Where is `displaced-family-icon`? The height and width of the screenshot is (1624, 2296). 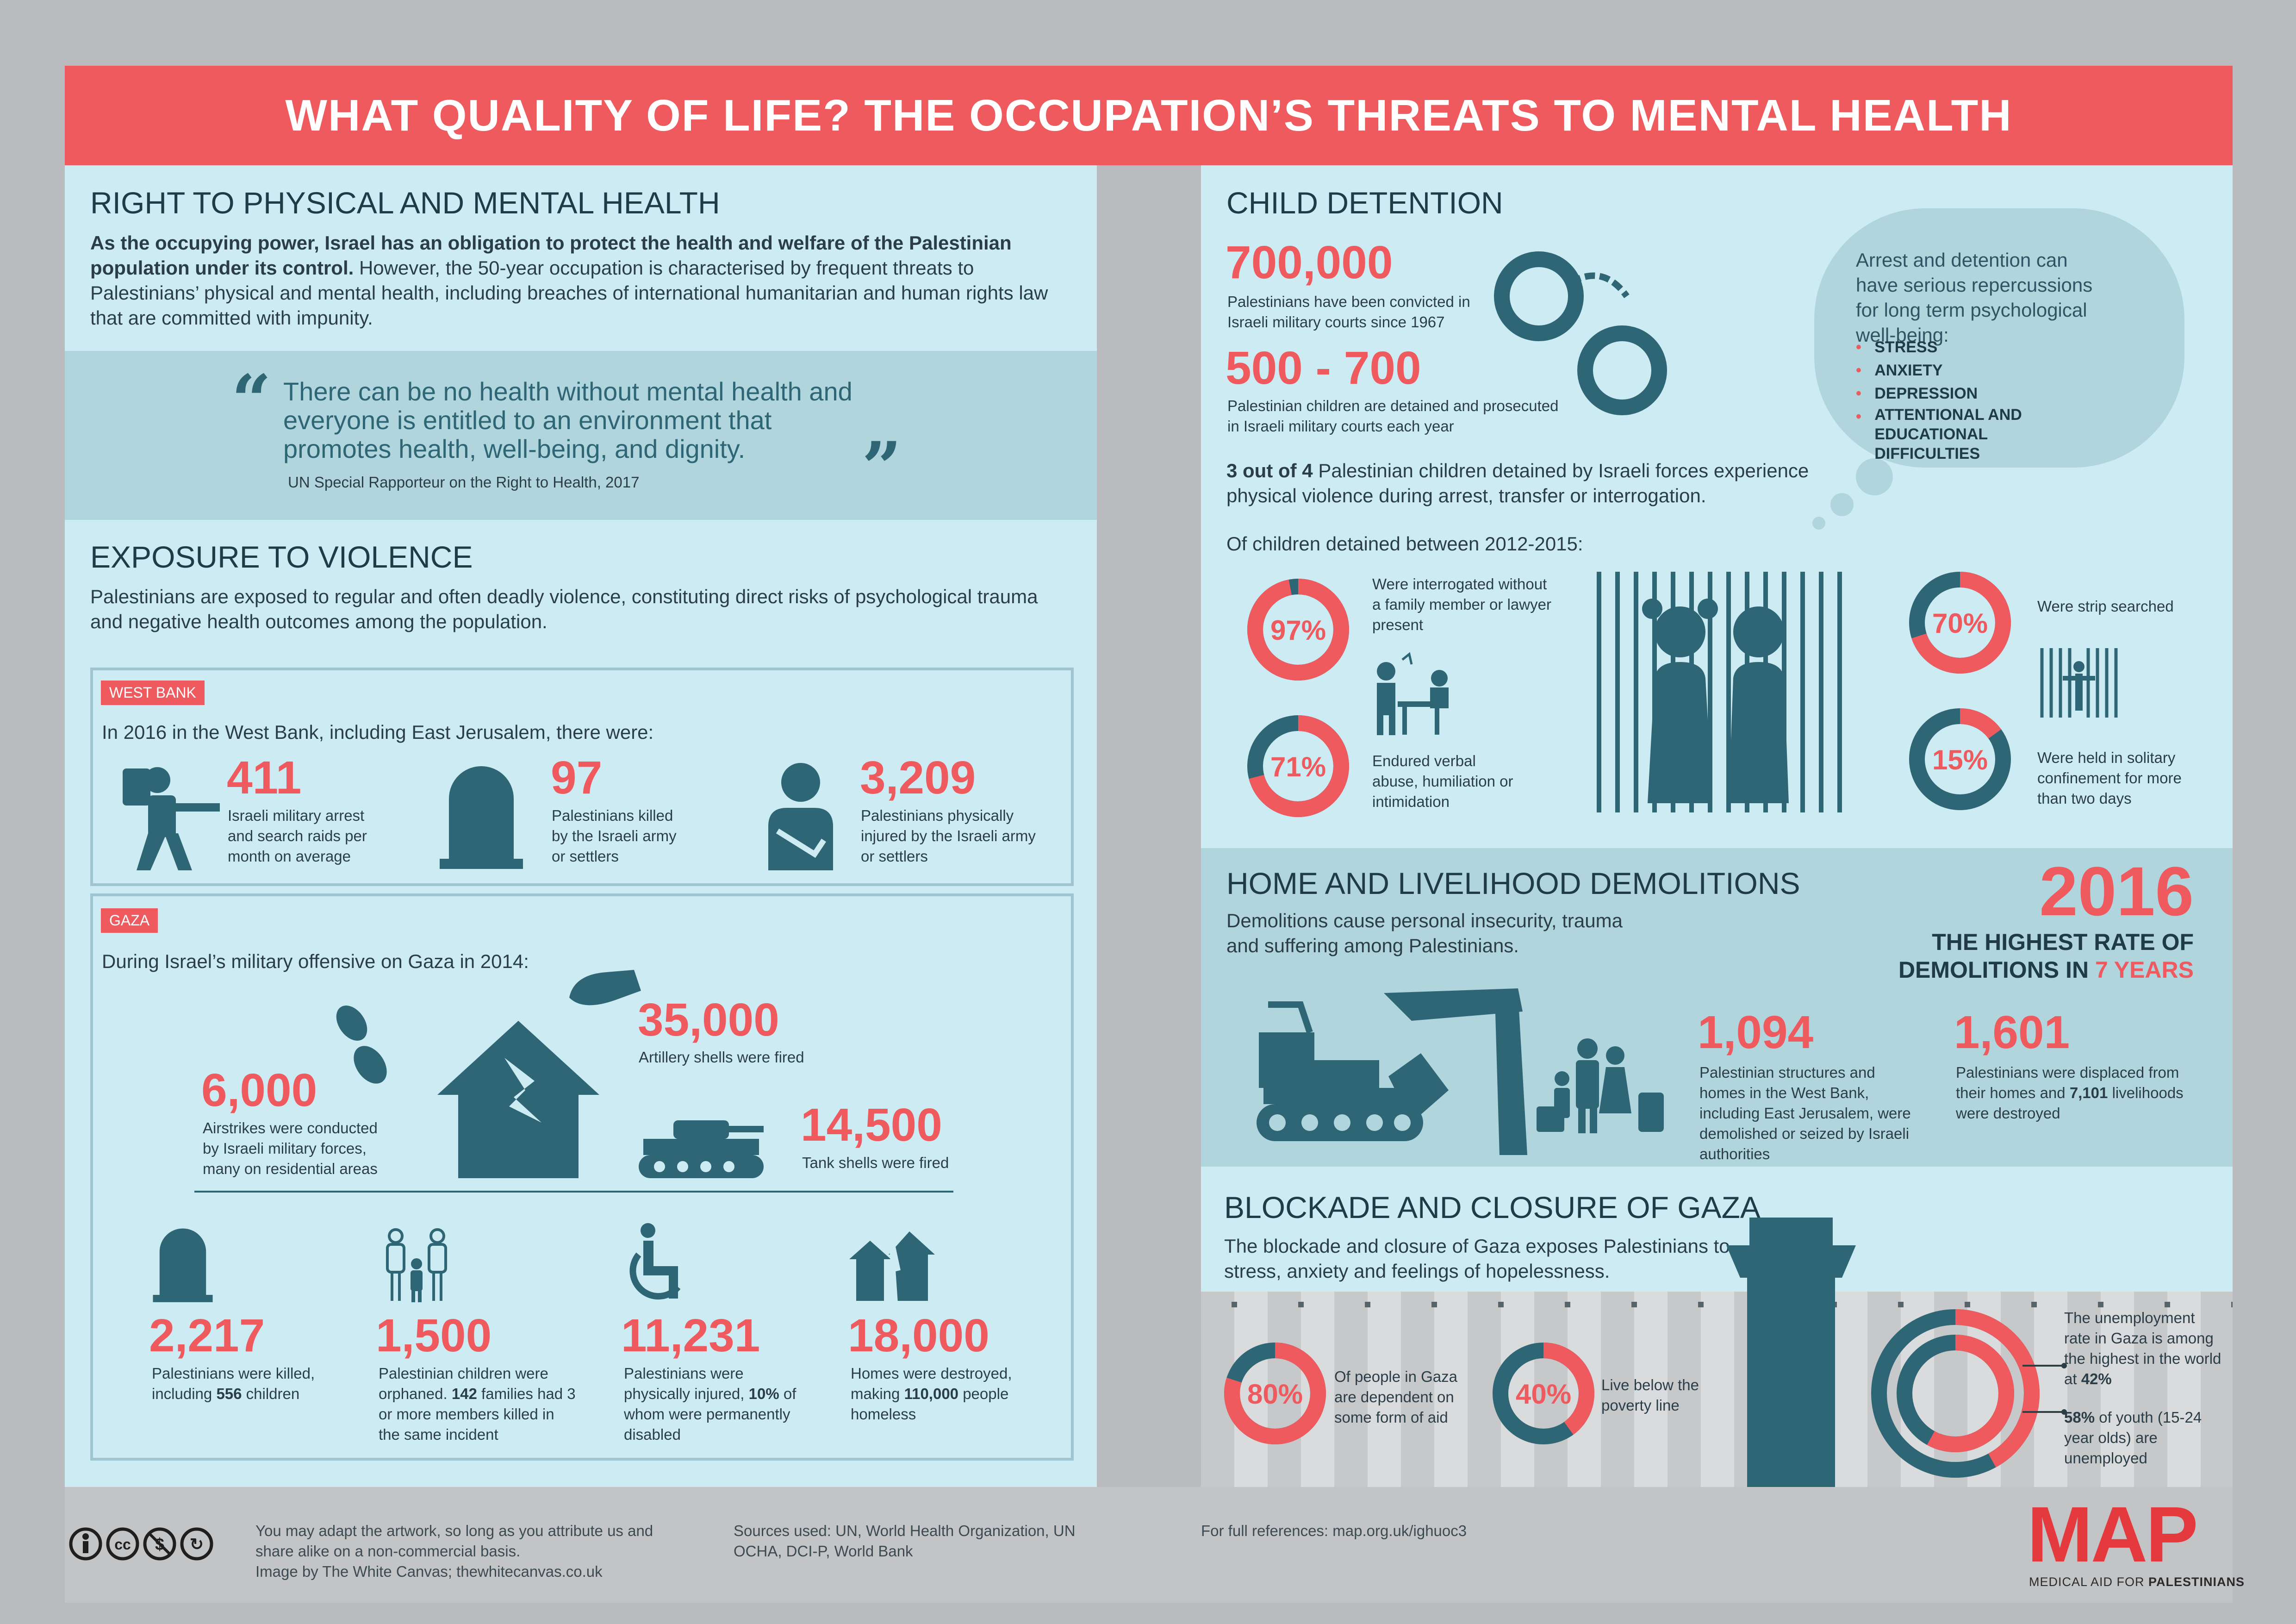 displaced-family-icon is located at coordinates (1600, 1085).